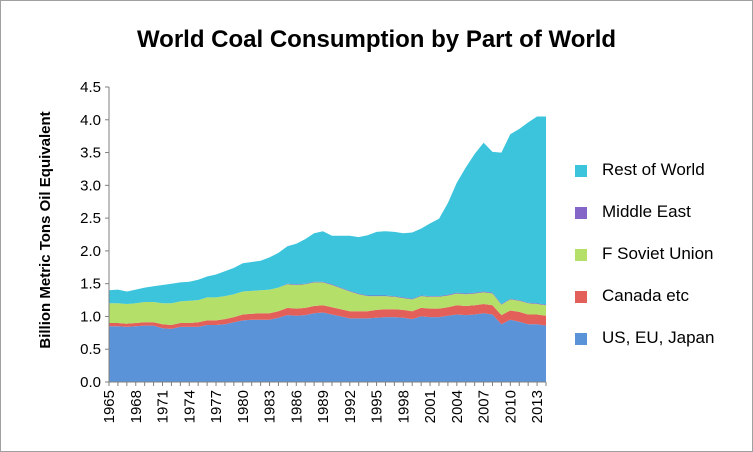  I want to click on y-tick-label: 3.5, so click(90, 153).